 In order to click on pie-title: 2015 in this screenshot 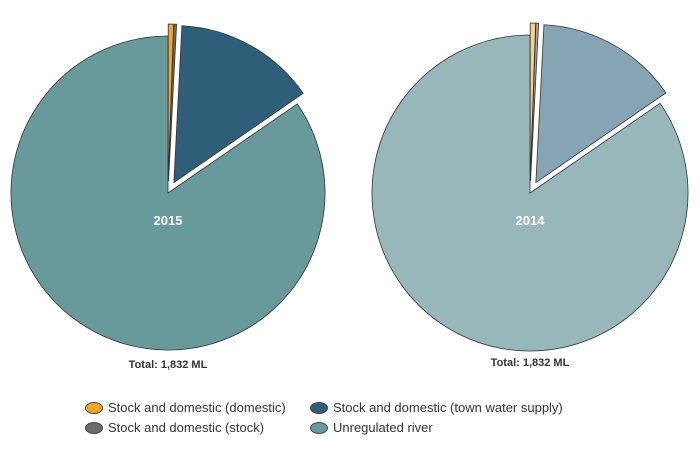, I will do `click(168, 220)`.